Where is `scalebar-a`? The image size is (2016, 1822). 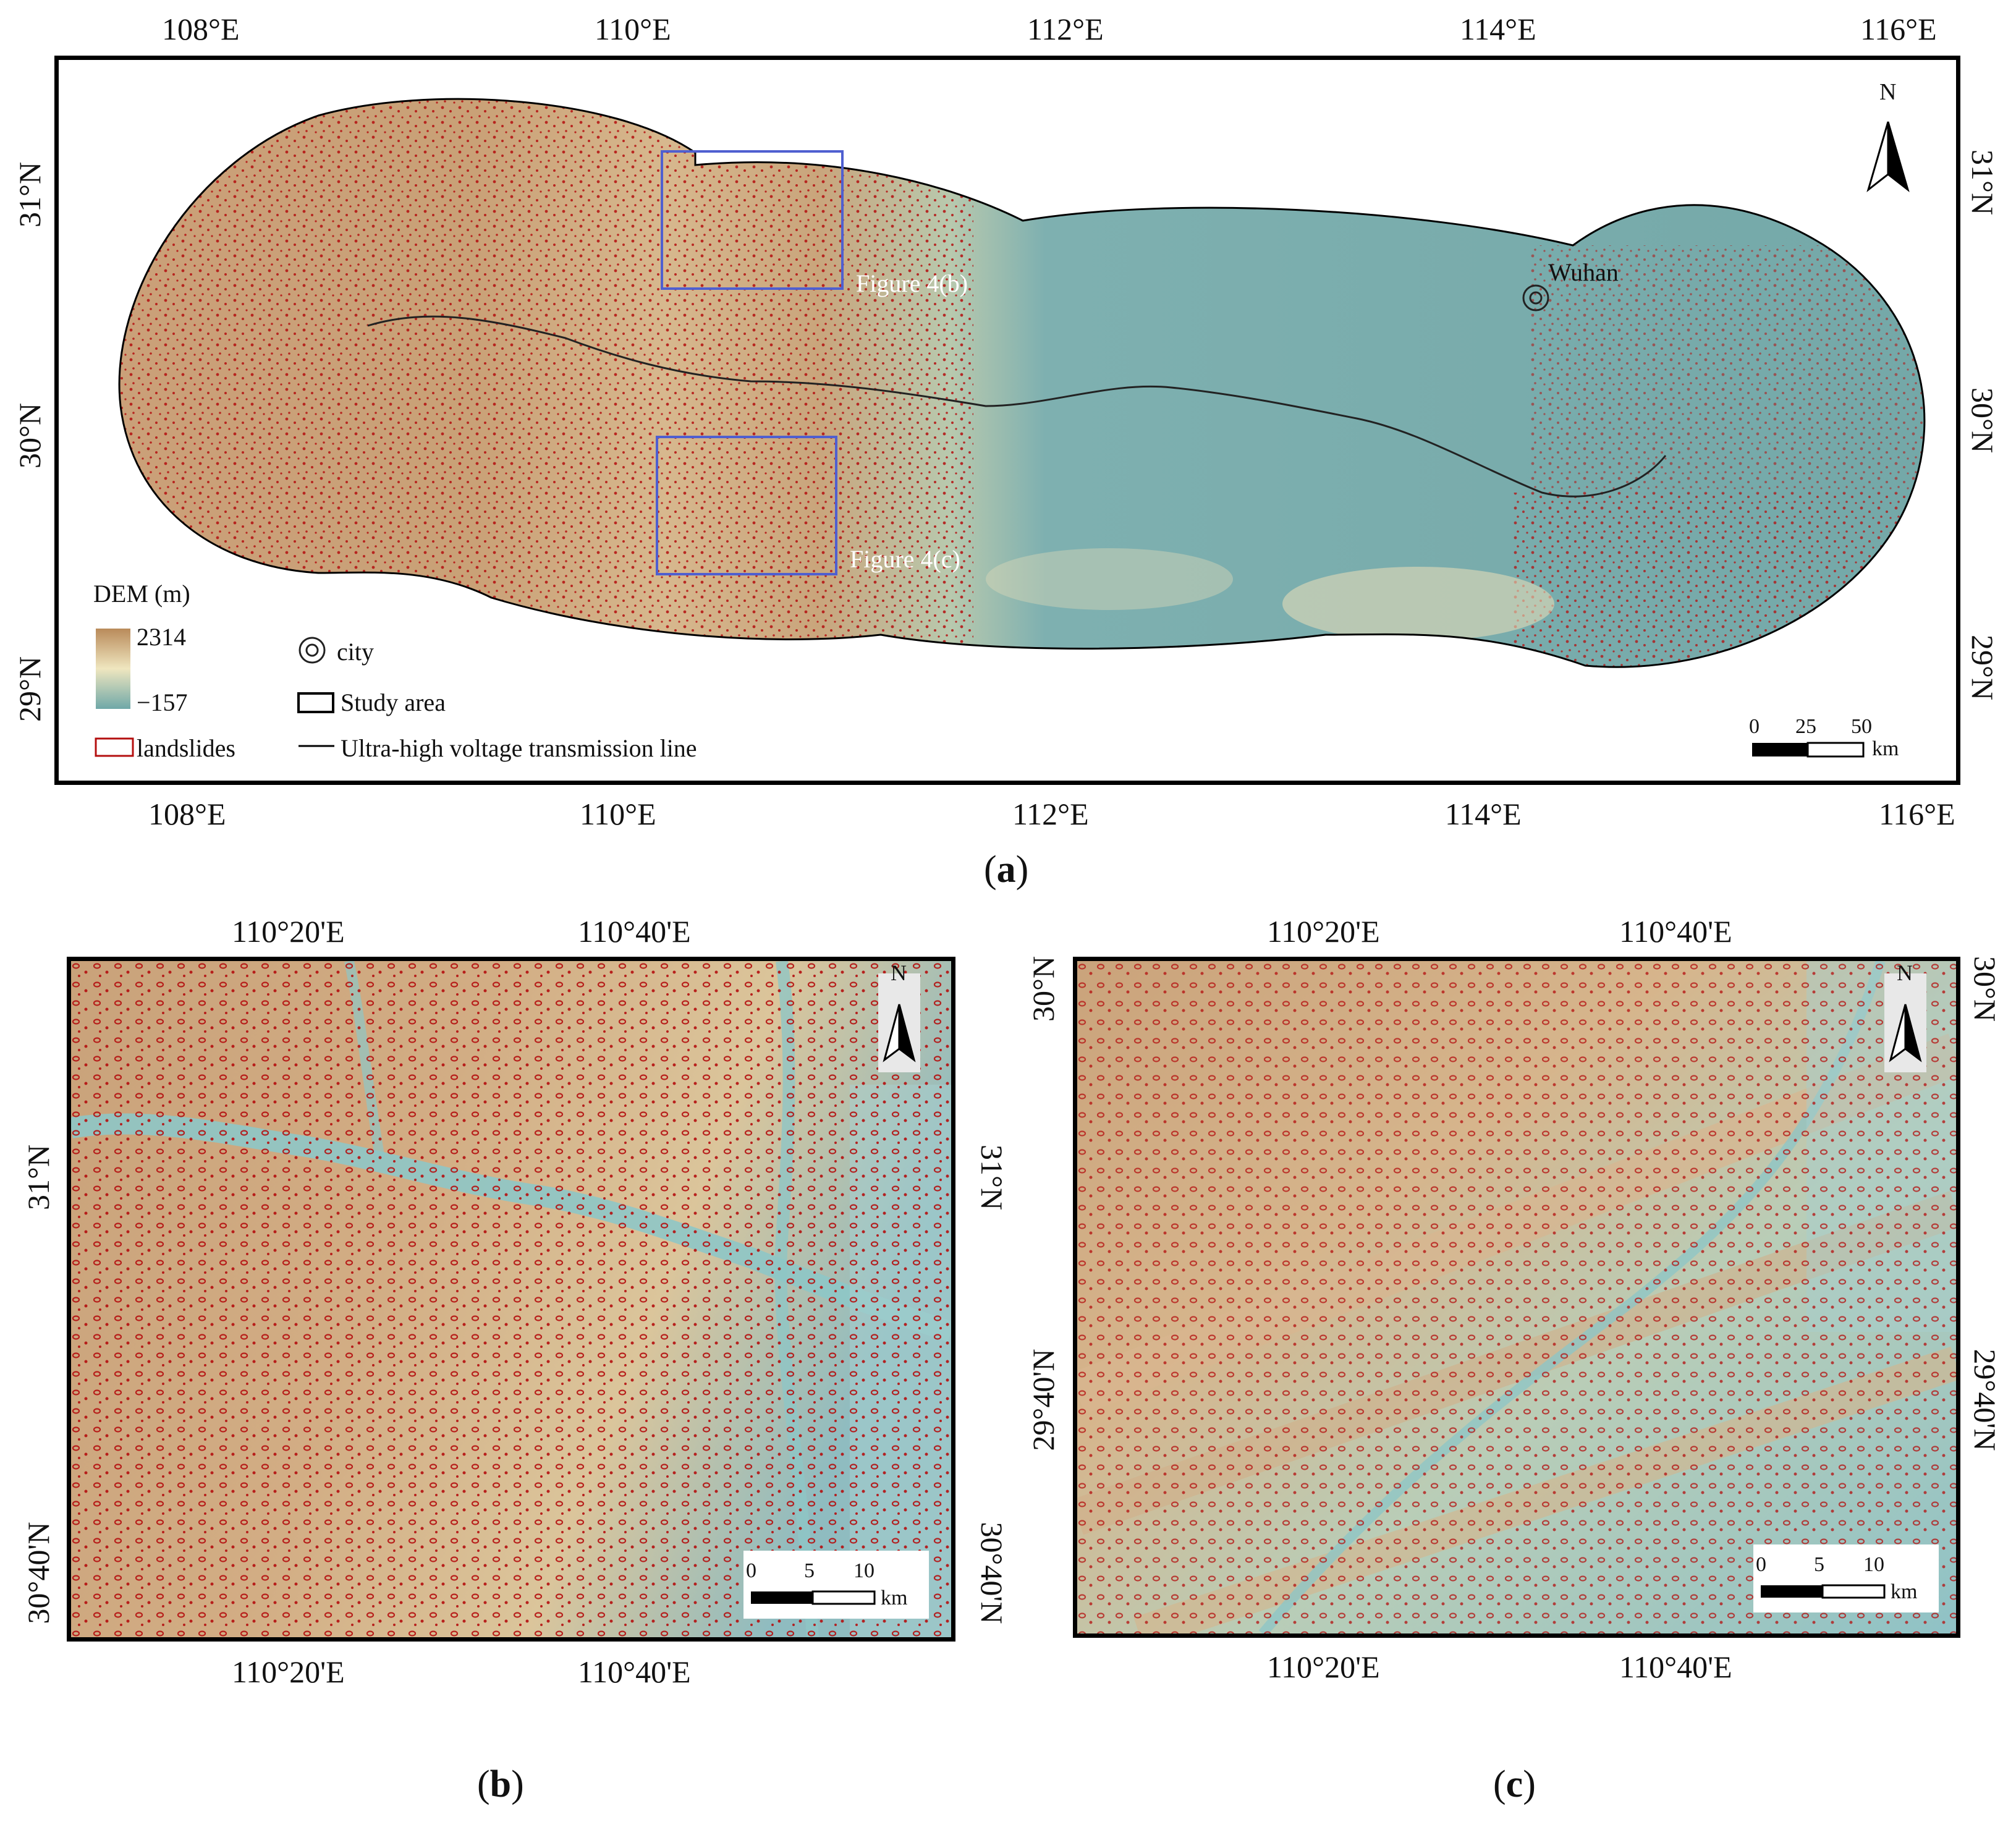
scalebar-a is located at coordinates (1809, 750).